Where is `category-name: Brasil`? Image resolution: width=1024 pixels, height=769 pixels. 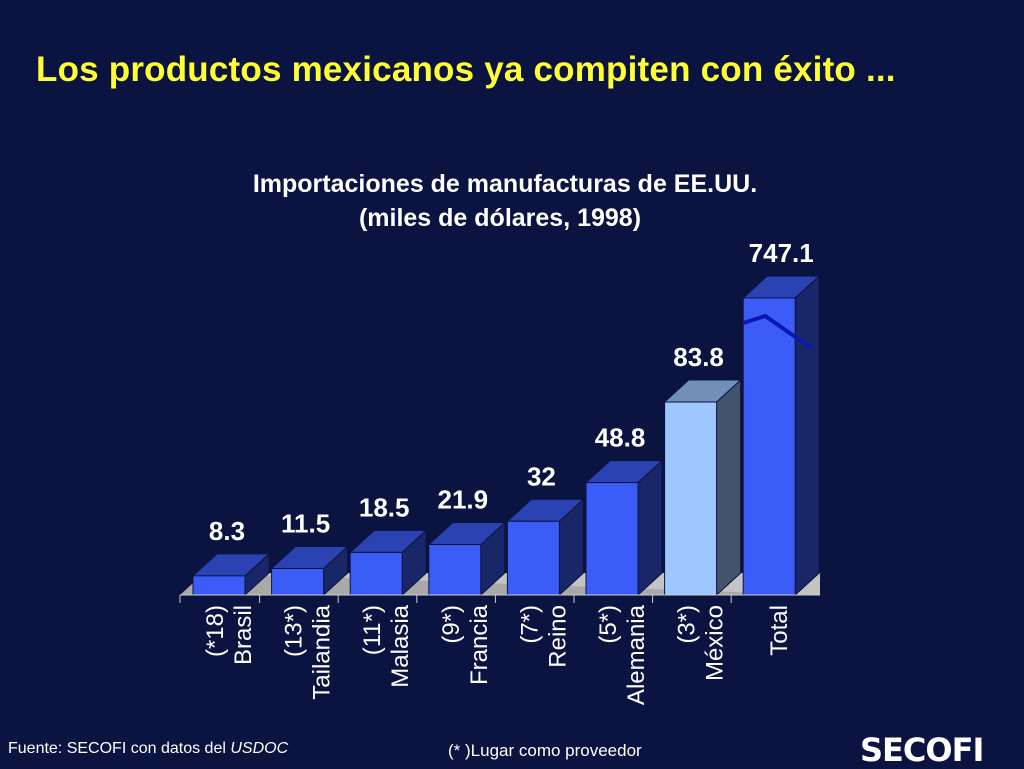 category-name: Brasil is located at coordinates (243, 635).